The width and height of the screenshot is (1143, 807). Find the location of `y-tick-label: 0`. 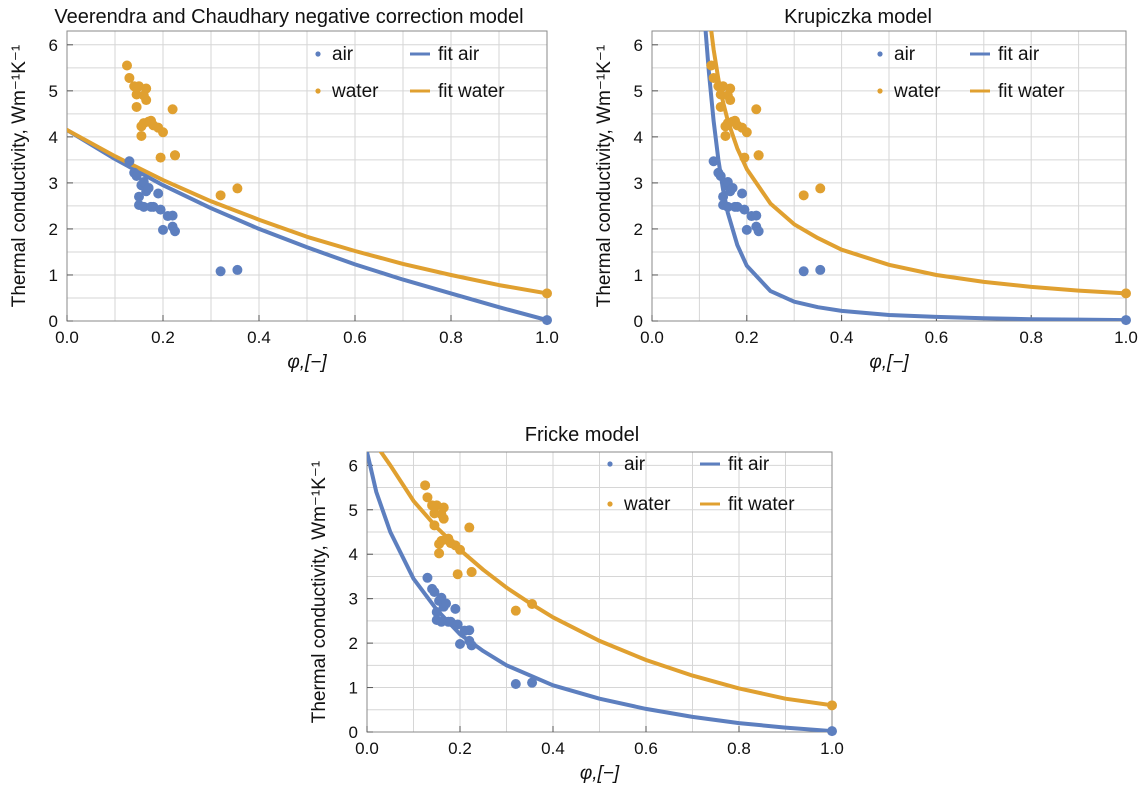

y-tick-label: 0 is located at coordinates (638, 321).